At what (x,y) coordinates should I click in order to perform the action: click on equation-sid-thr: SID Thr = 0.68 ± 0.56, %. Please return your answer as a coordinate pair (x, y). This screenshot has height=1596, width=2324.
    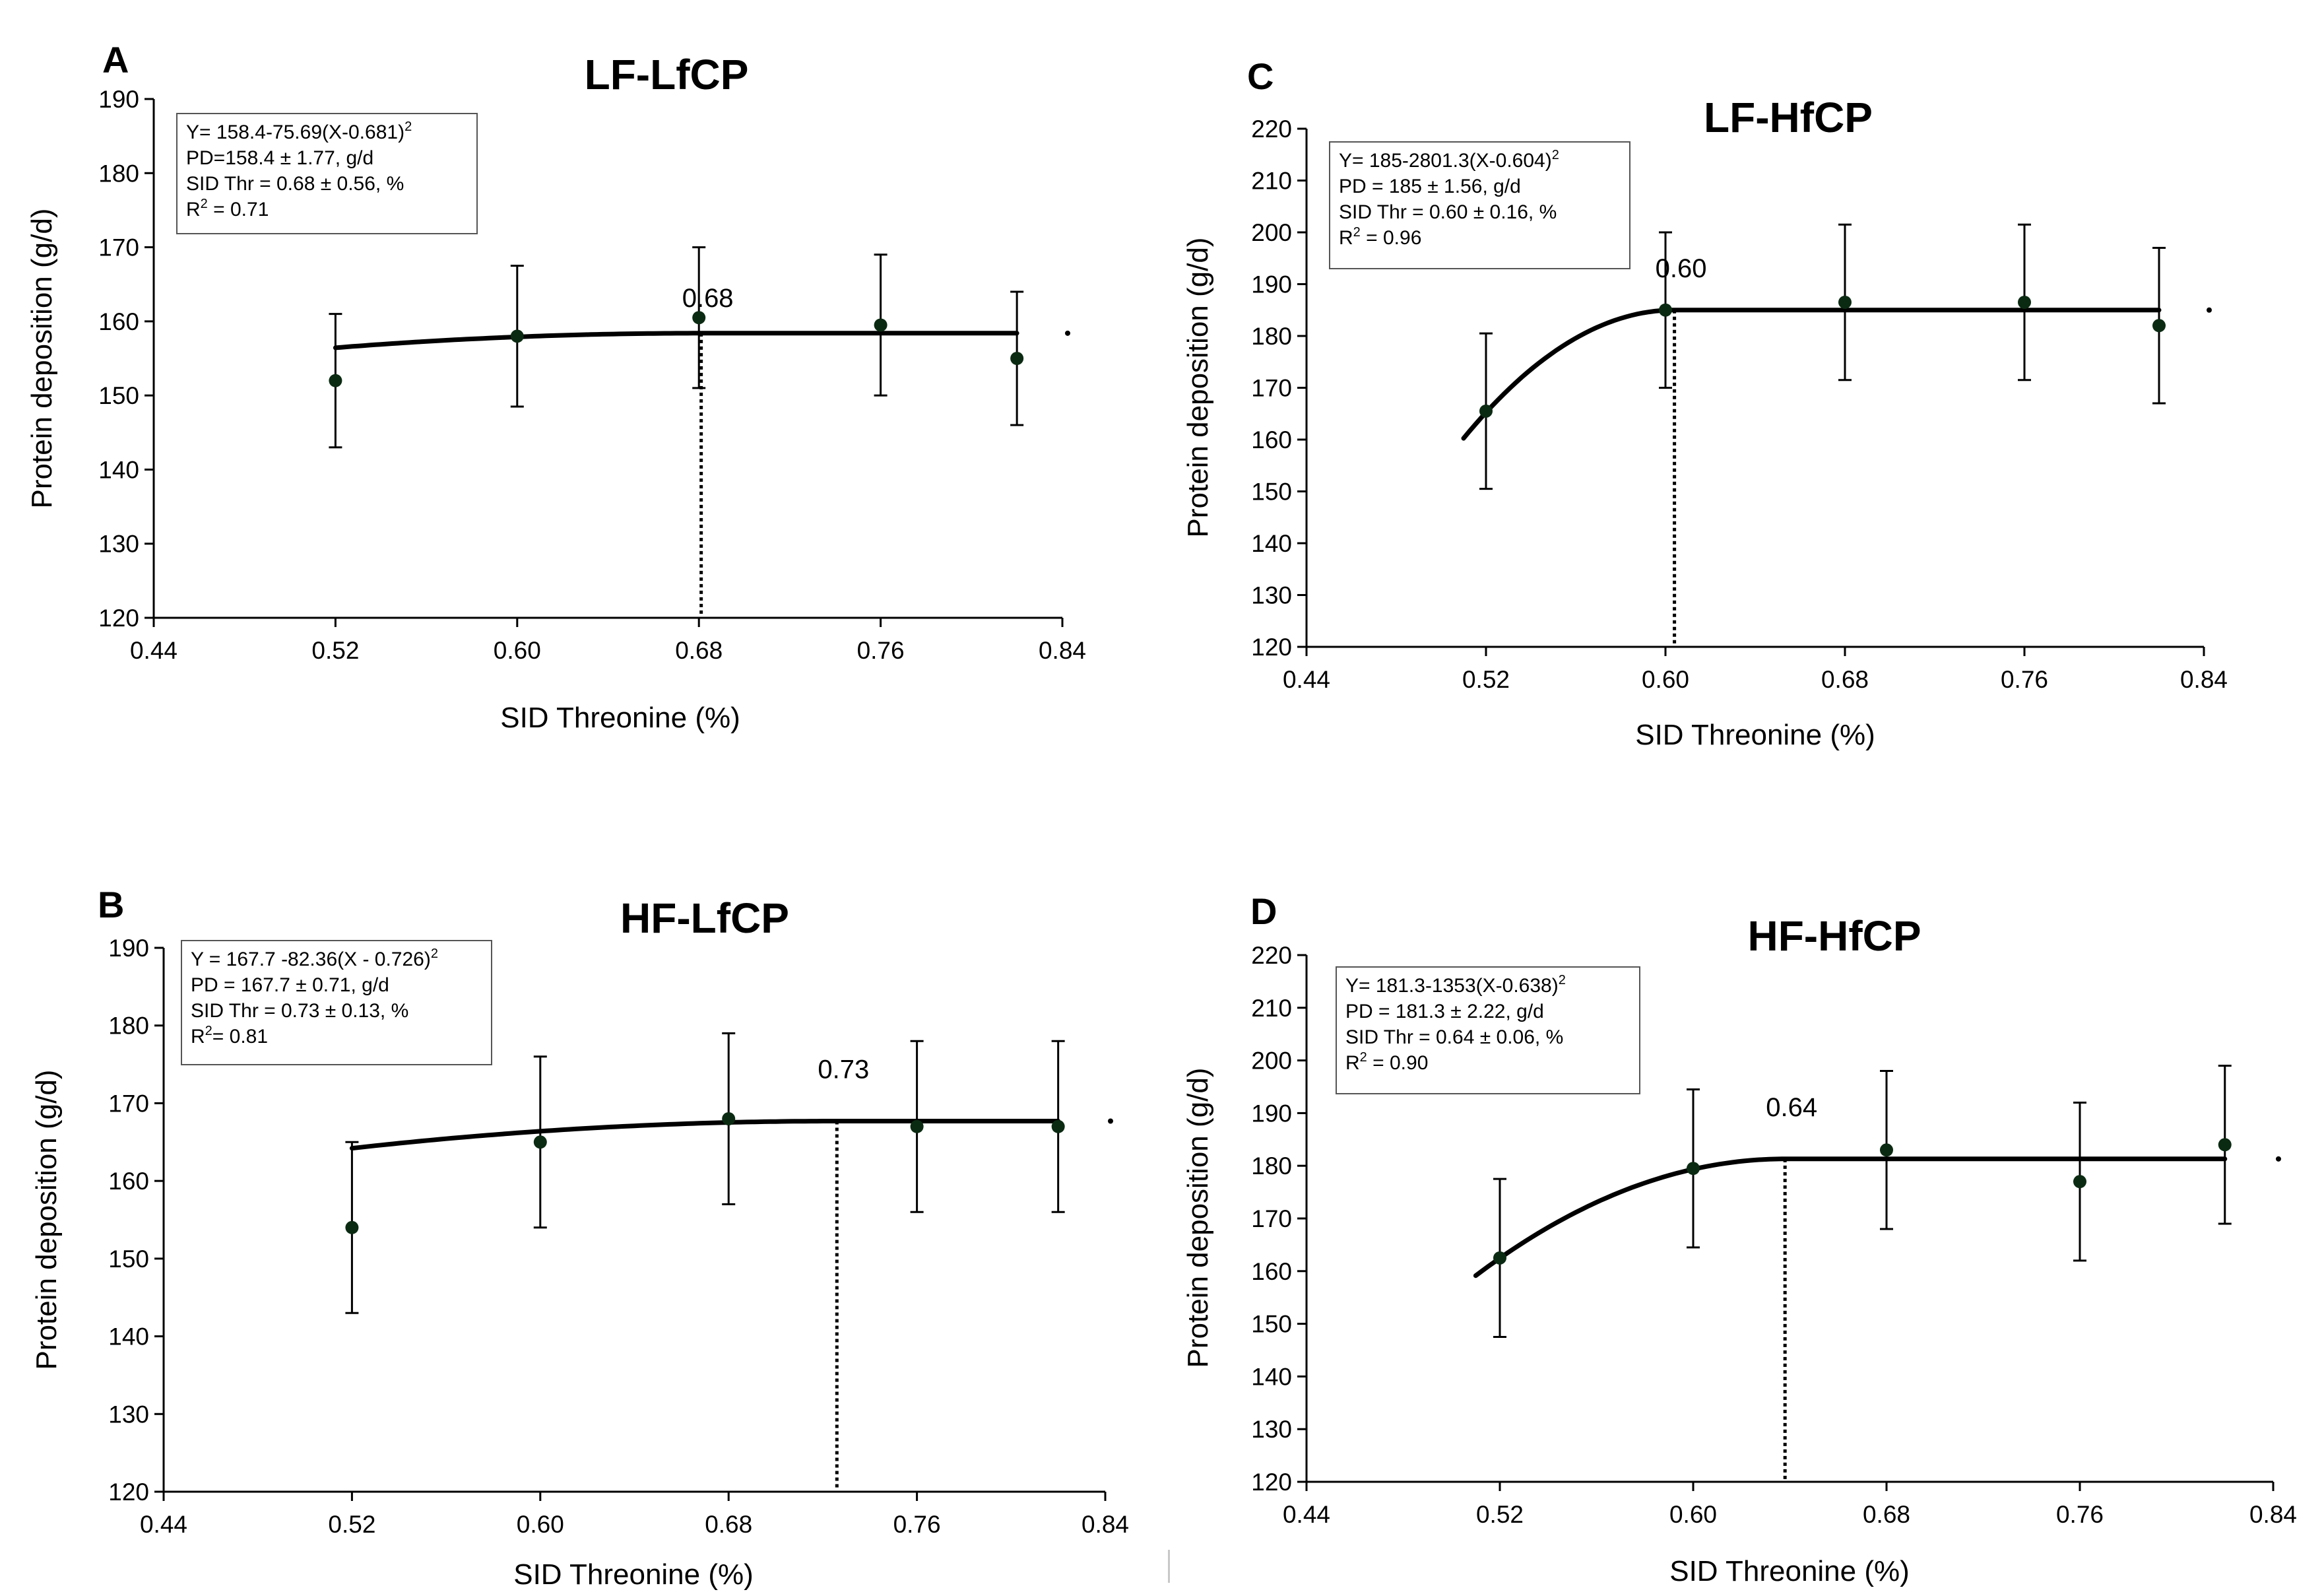
    Looking at the image, I should click on (295, 184).